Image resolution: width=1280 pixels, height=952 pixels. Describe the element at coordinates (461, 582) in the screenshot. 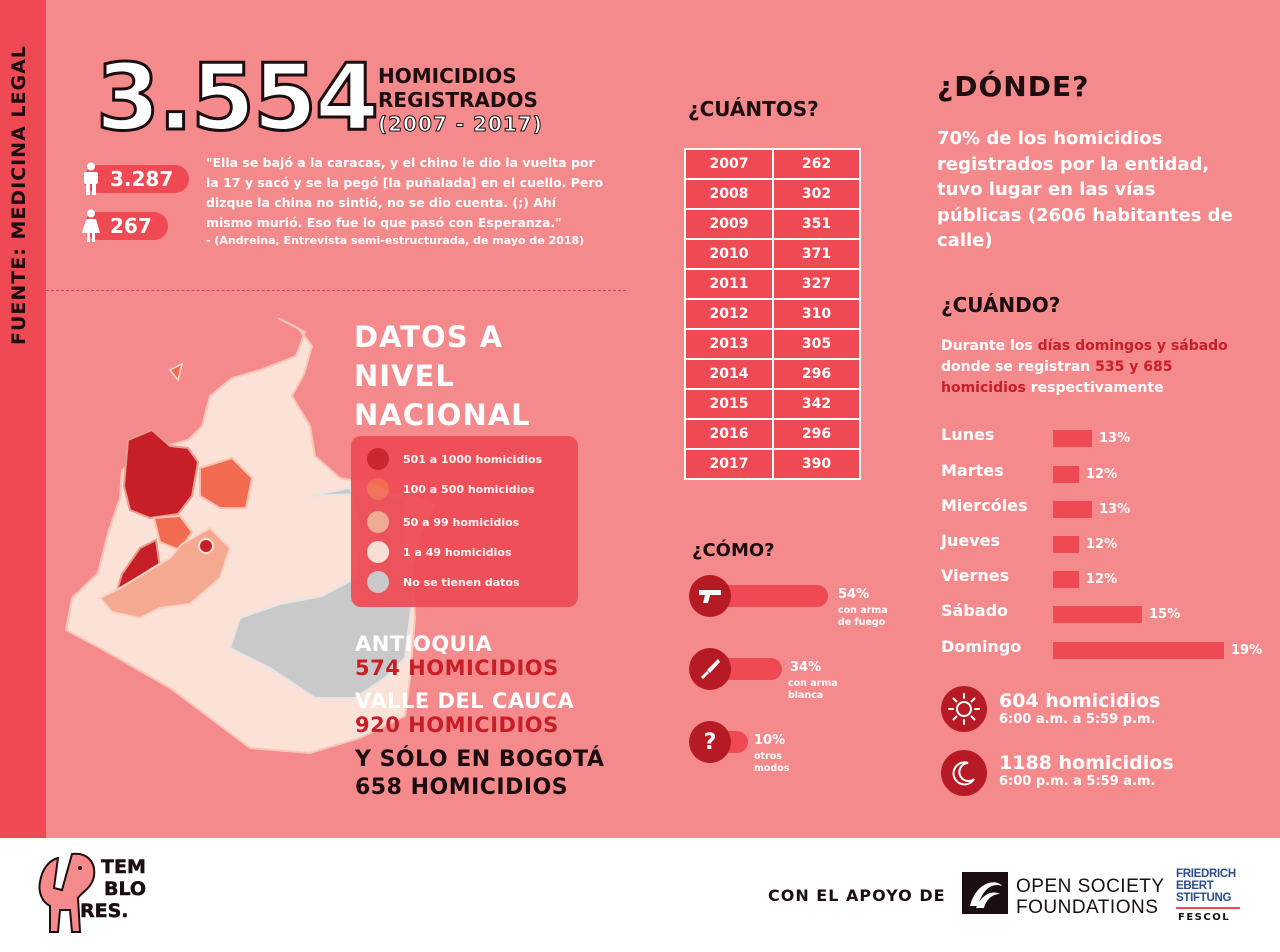

I see `legend-label: No se tienen datos` at that location.